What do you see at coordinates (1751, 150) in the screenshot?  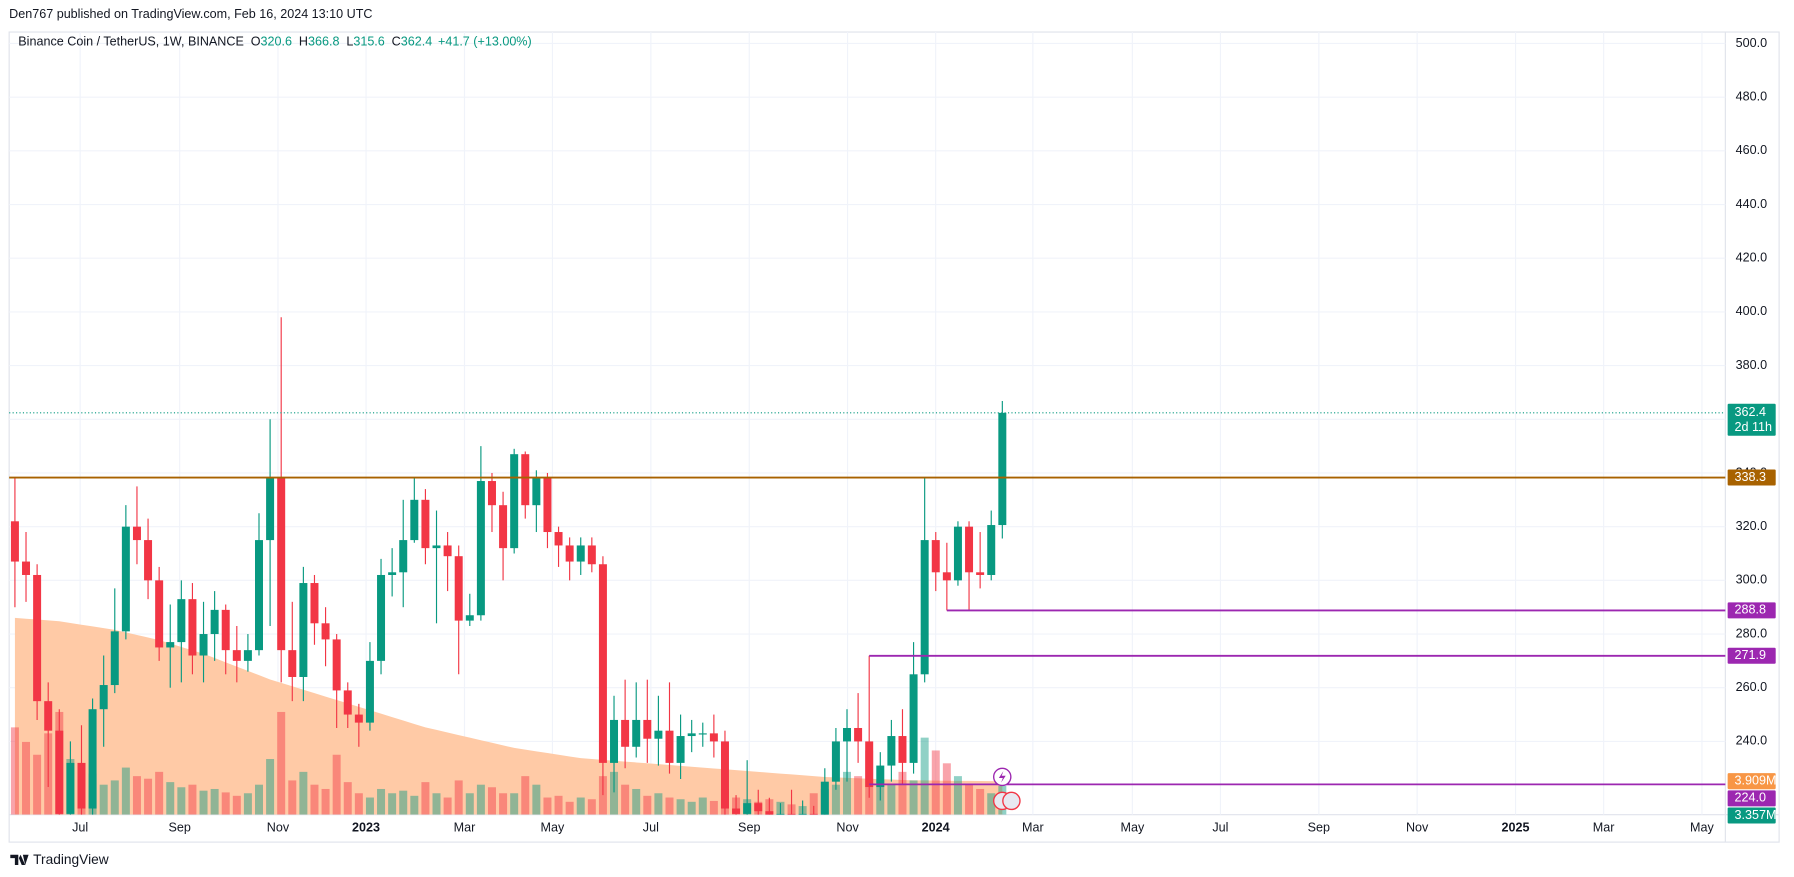 I see `y-tick-label: 460.0` at bounding box center [1751, 150].